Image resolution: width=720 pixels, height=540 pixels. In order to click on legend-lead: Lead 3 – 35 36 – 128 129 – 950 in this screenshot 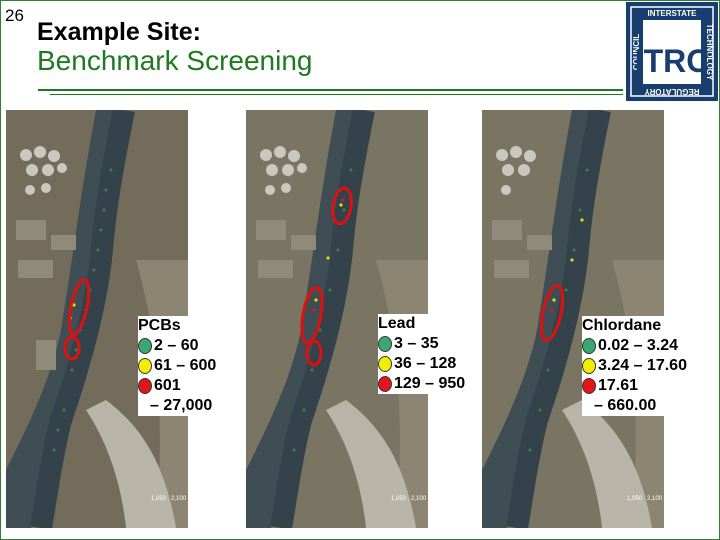, I will do `click(425, 354)`.